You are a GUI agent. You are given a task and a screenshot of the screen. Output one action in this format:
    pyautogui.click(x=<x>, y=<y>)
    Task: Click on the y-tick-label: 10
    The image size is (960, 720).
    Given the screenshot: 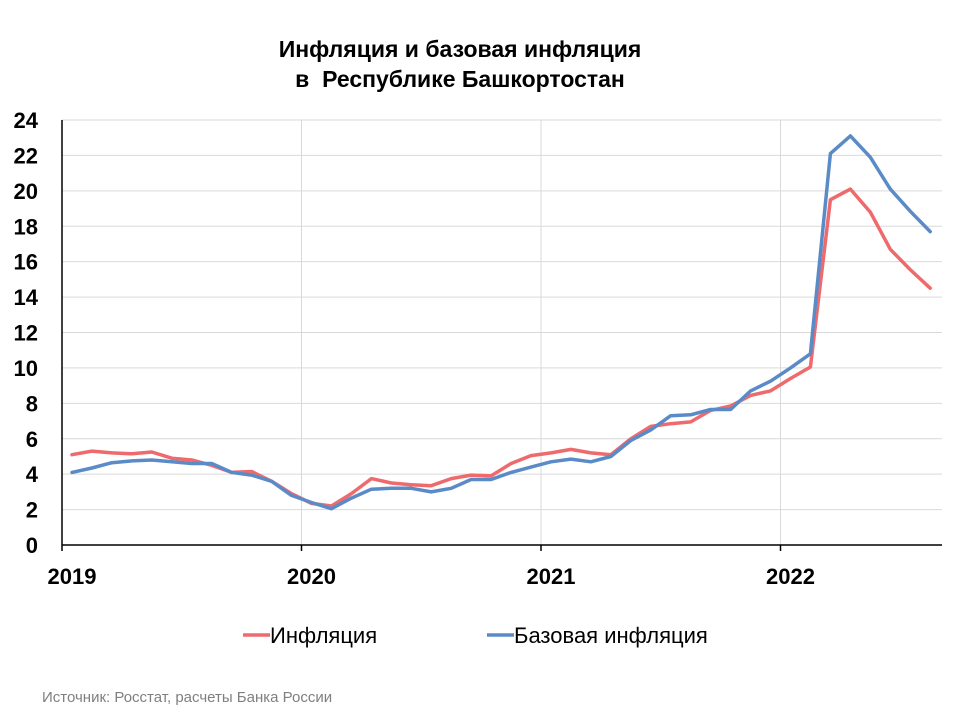 What is the action you would take?
    pyautogui.click(x=26, y=368)
    